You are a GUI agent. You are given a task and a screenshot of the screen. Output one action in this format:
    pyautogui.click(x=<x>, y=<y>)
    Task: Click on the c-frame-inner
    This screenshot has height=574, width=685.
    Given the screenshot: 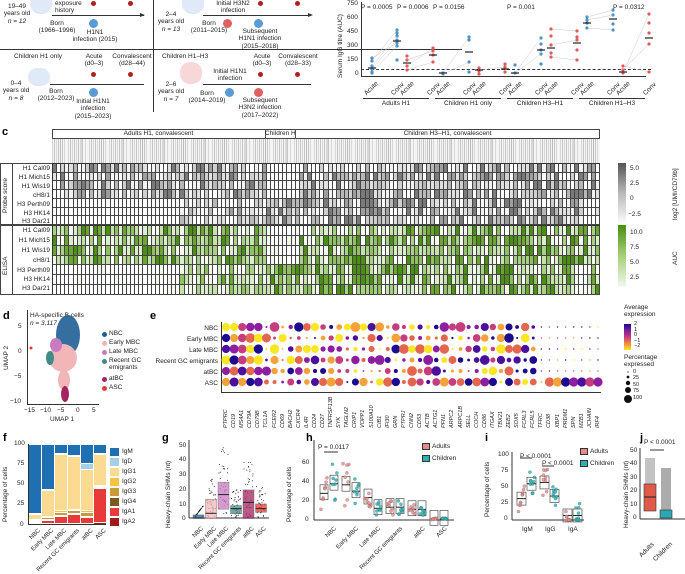 What is the action you would take?
    pyautogui.click(x=12, y=229)
    